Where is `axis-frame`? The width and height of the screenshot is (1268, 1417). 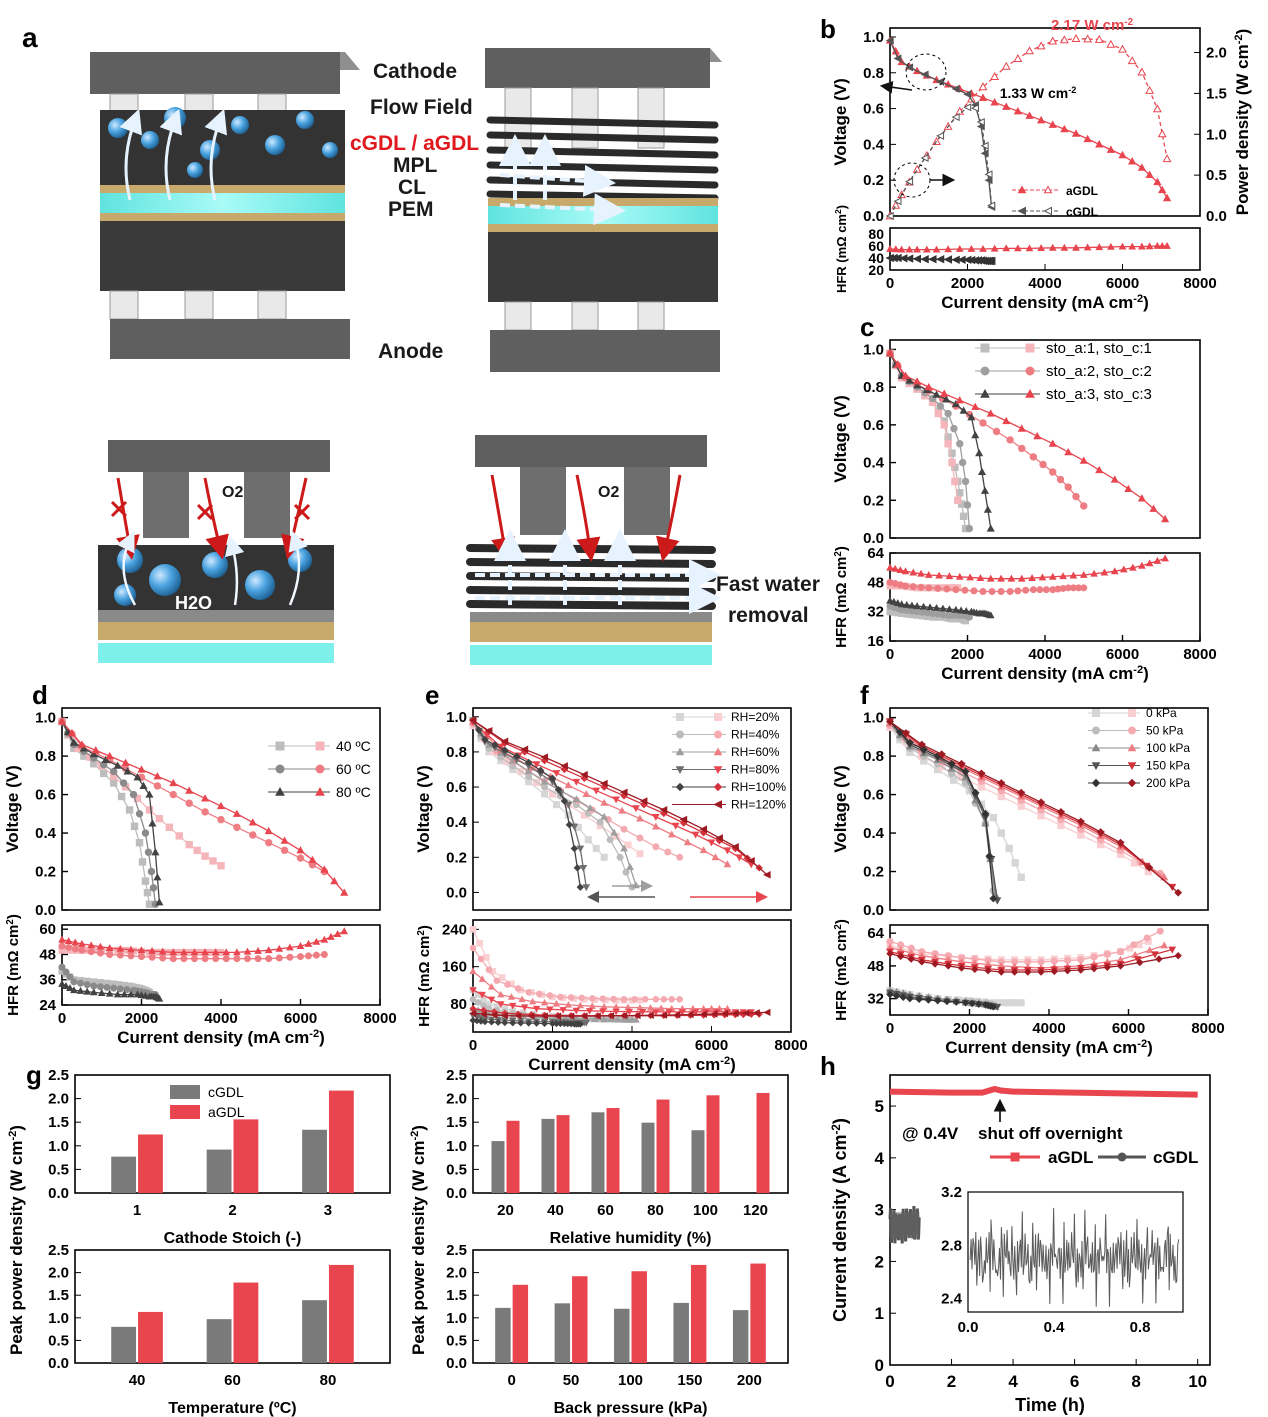 axis-frame is located at coordinates (221, 809).